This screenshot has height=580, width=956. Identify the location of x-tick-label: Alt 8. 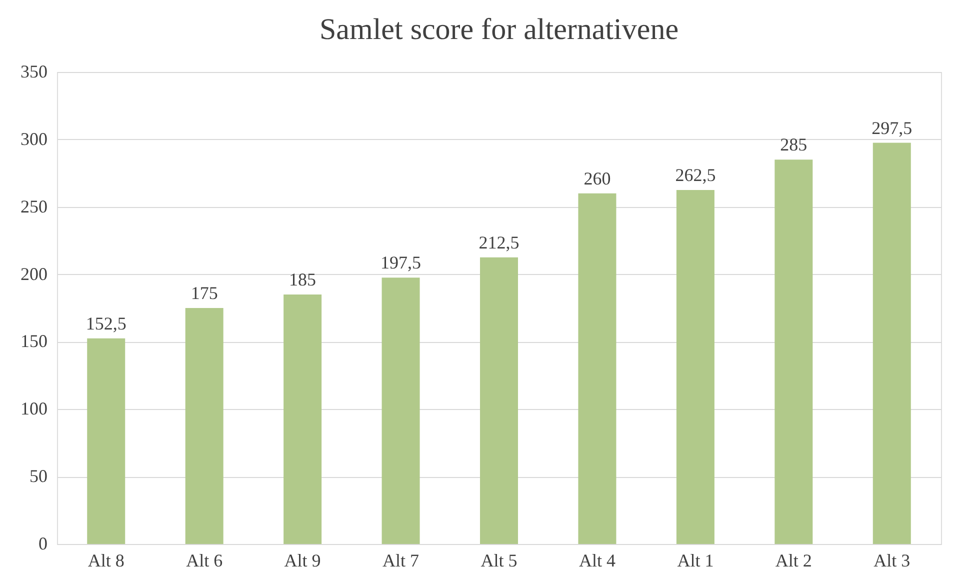
(106, 560).